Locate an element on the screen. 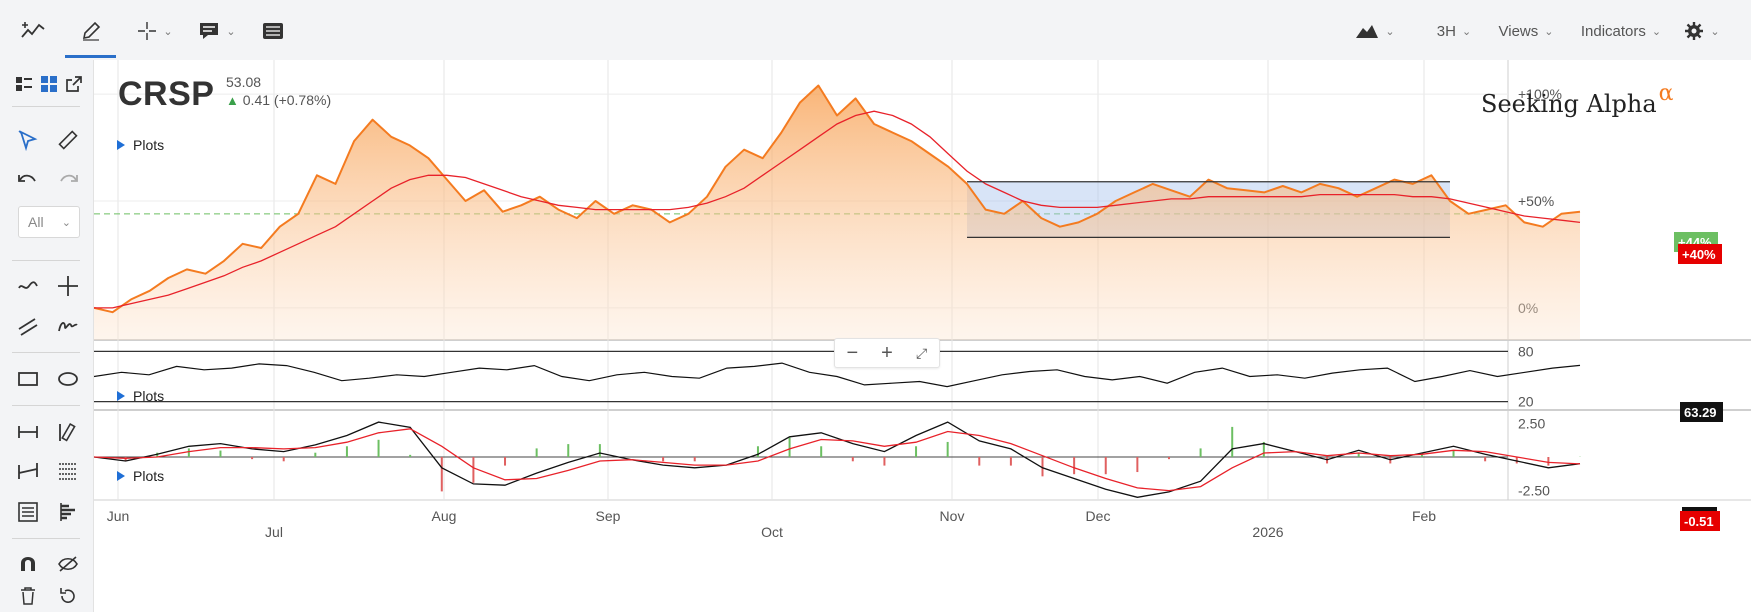 The height and width of the screenshot is (612, 1751). signal-line is located at coordinates (837, 460).